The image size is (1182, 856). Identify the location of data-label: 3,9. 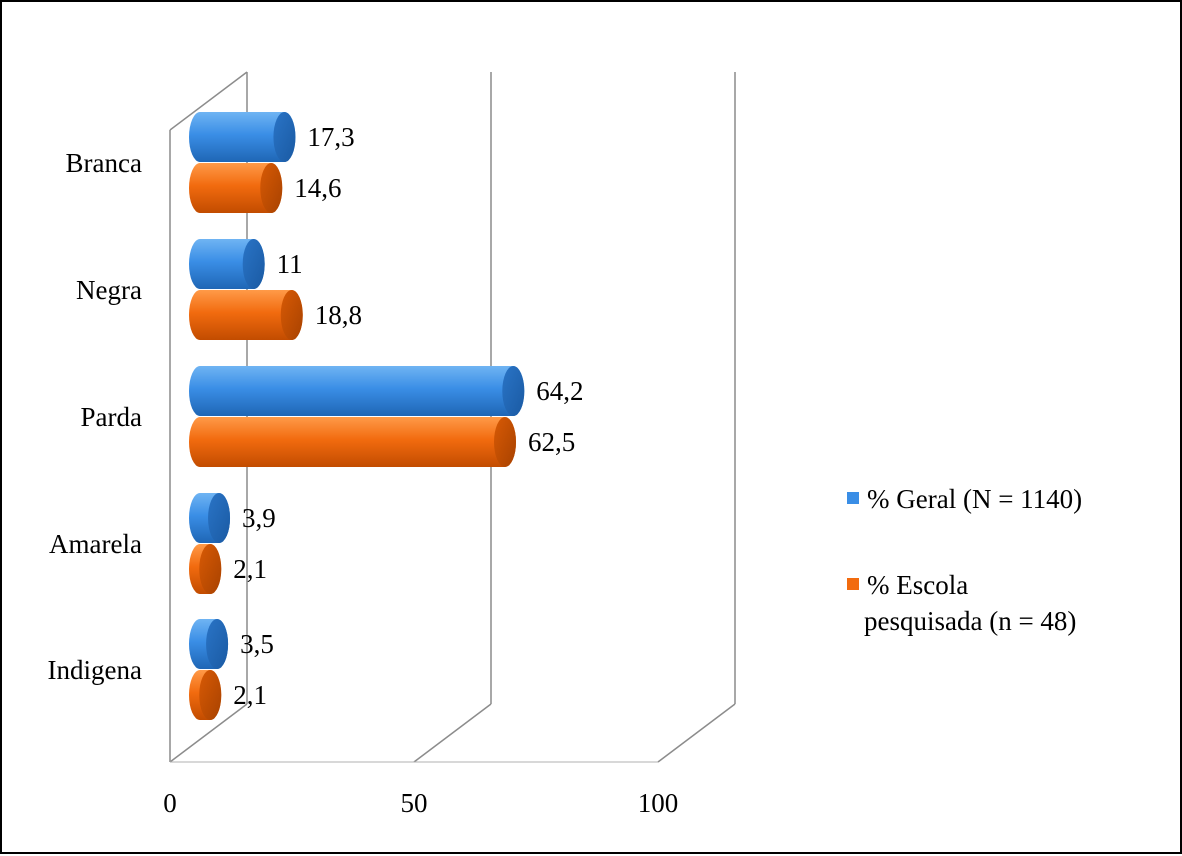
(259, 518).